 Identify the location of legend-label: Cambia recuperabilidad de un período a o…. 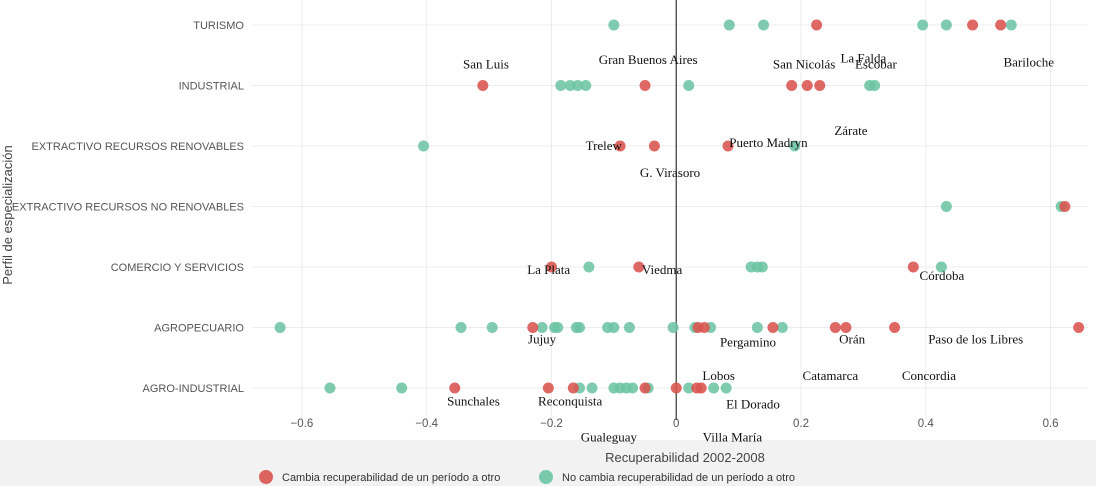
(391, 478).